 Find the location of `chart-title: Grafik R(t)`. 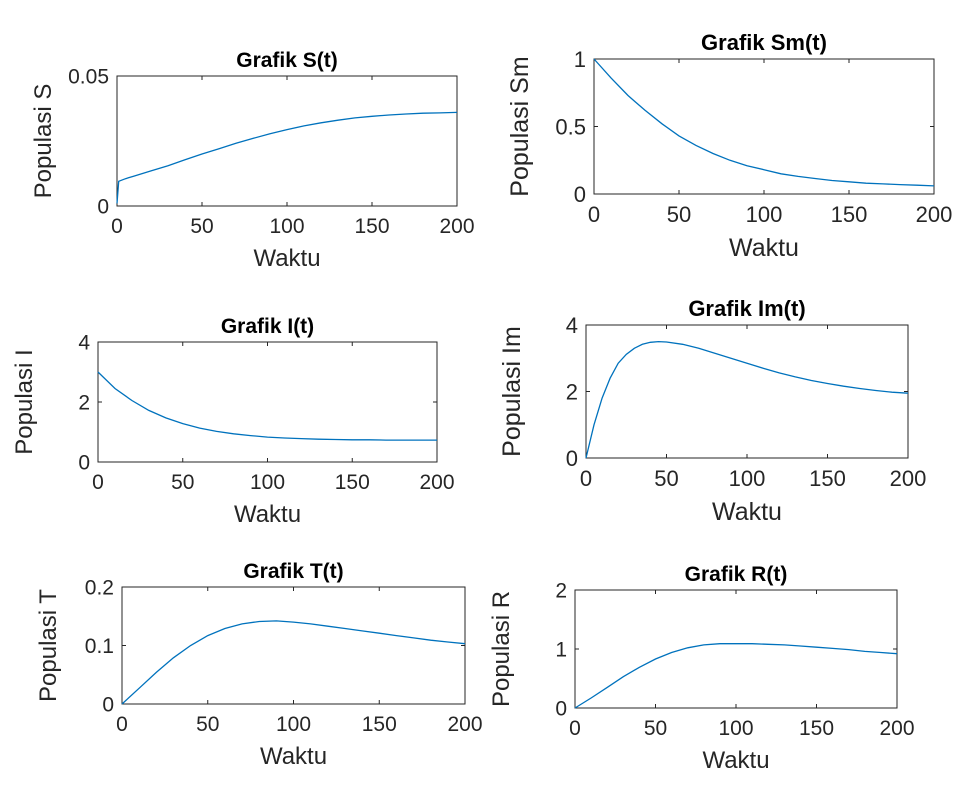

chart-title: Grafik R(t) is located at coordinates (736, 574).